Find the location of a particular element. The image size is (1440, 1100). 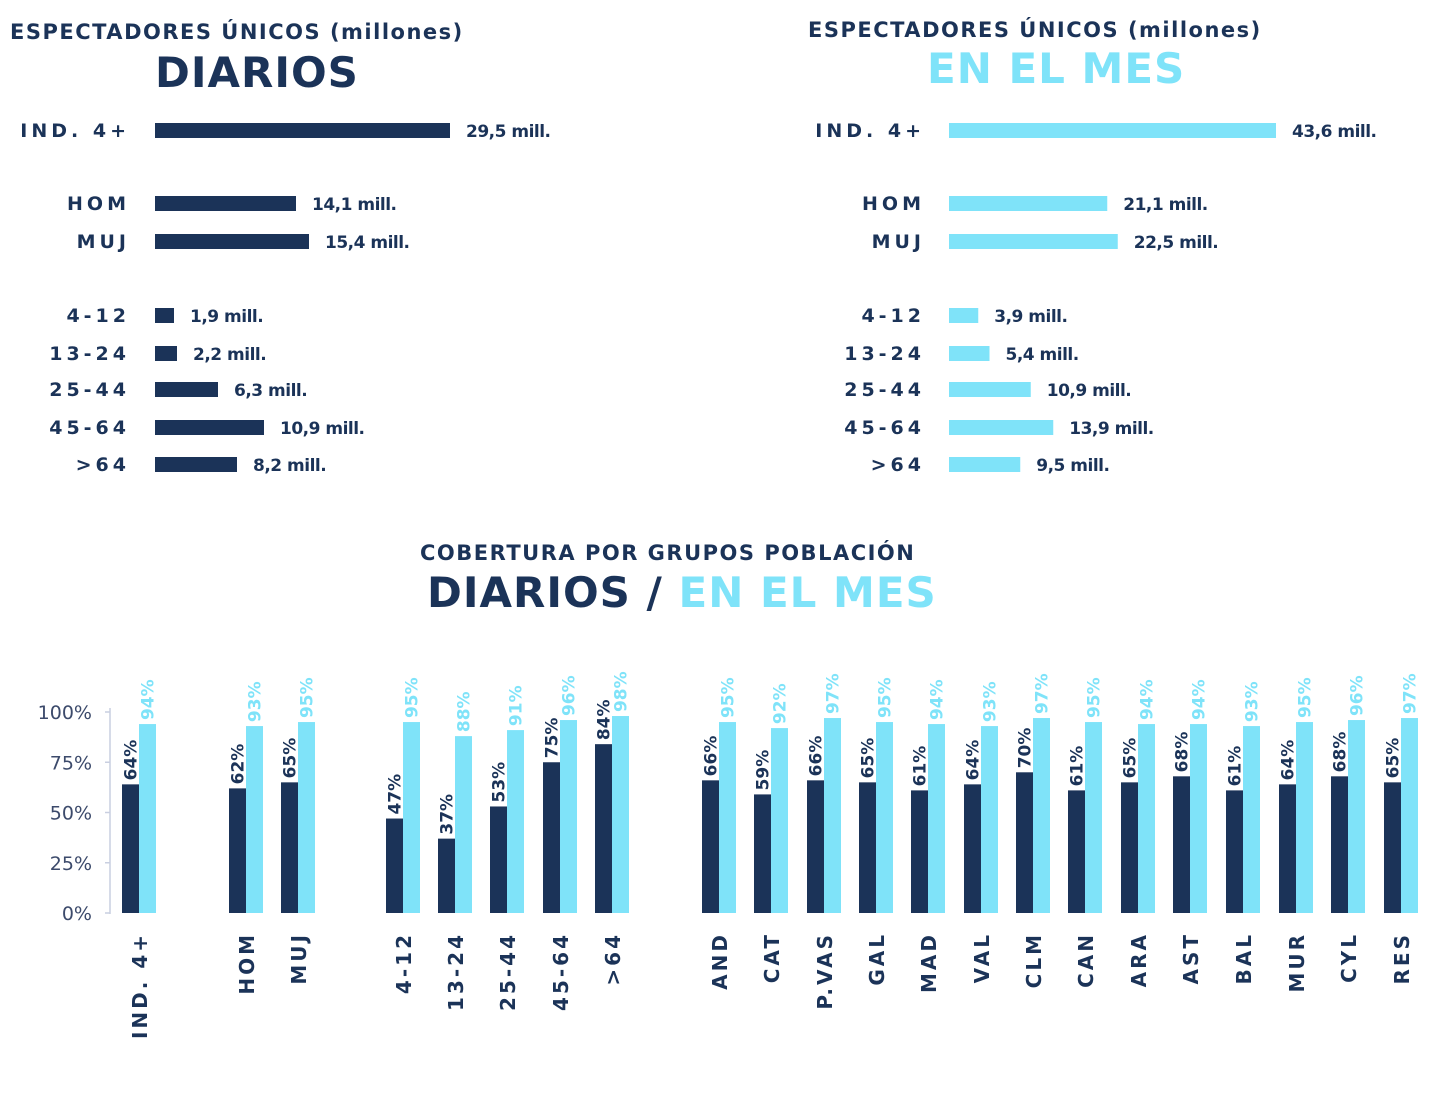

panel-diarios-category-label: IND. 4+ is located at coordinates (75, 131).